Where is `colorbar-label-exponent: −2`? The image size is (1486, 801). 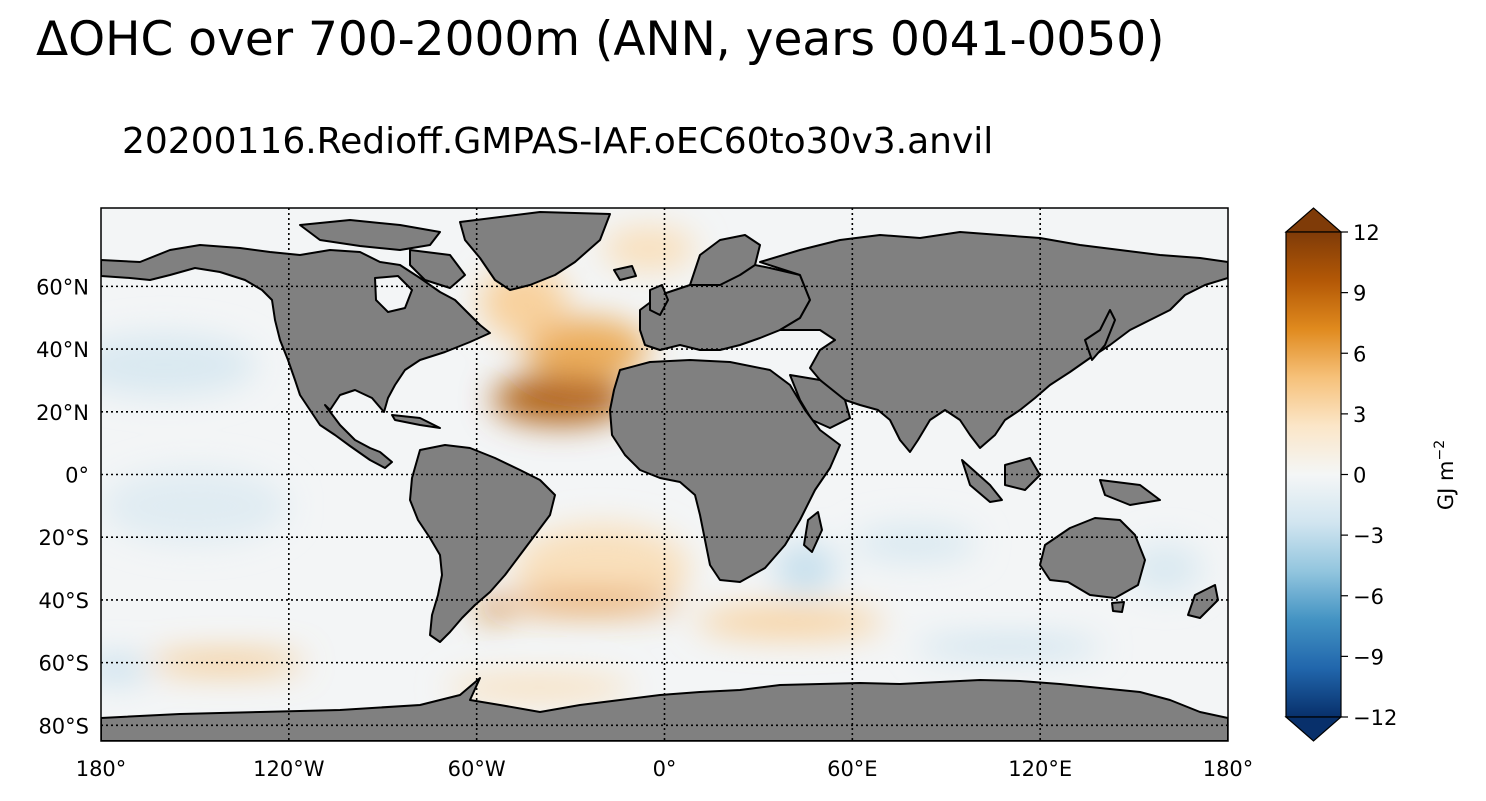 colorbar-label-exponent: −2 is located at coordinates (1440, 450).